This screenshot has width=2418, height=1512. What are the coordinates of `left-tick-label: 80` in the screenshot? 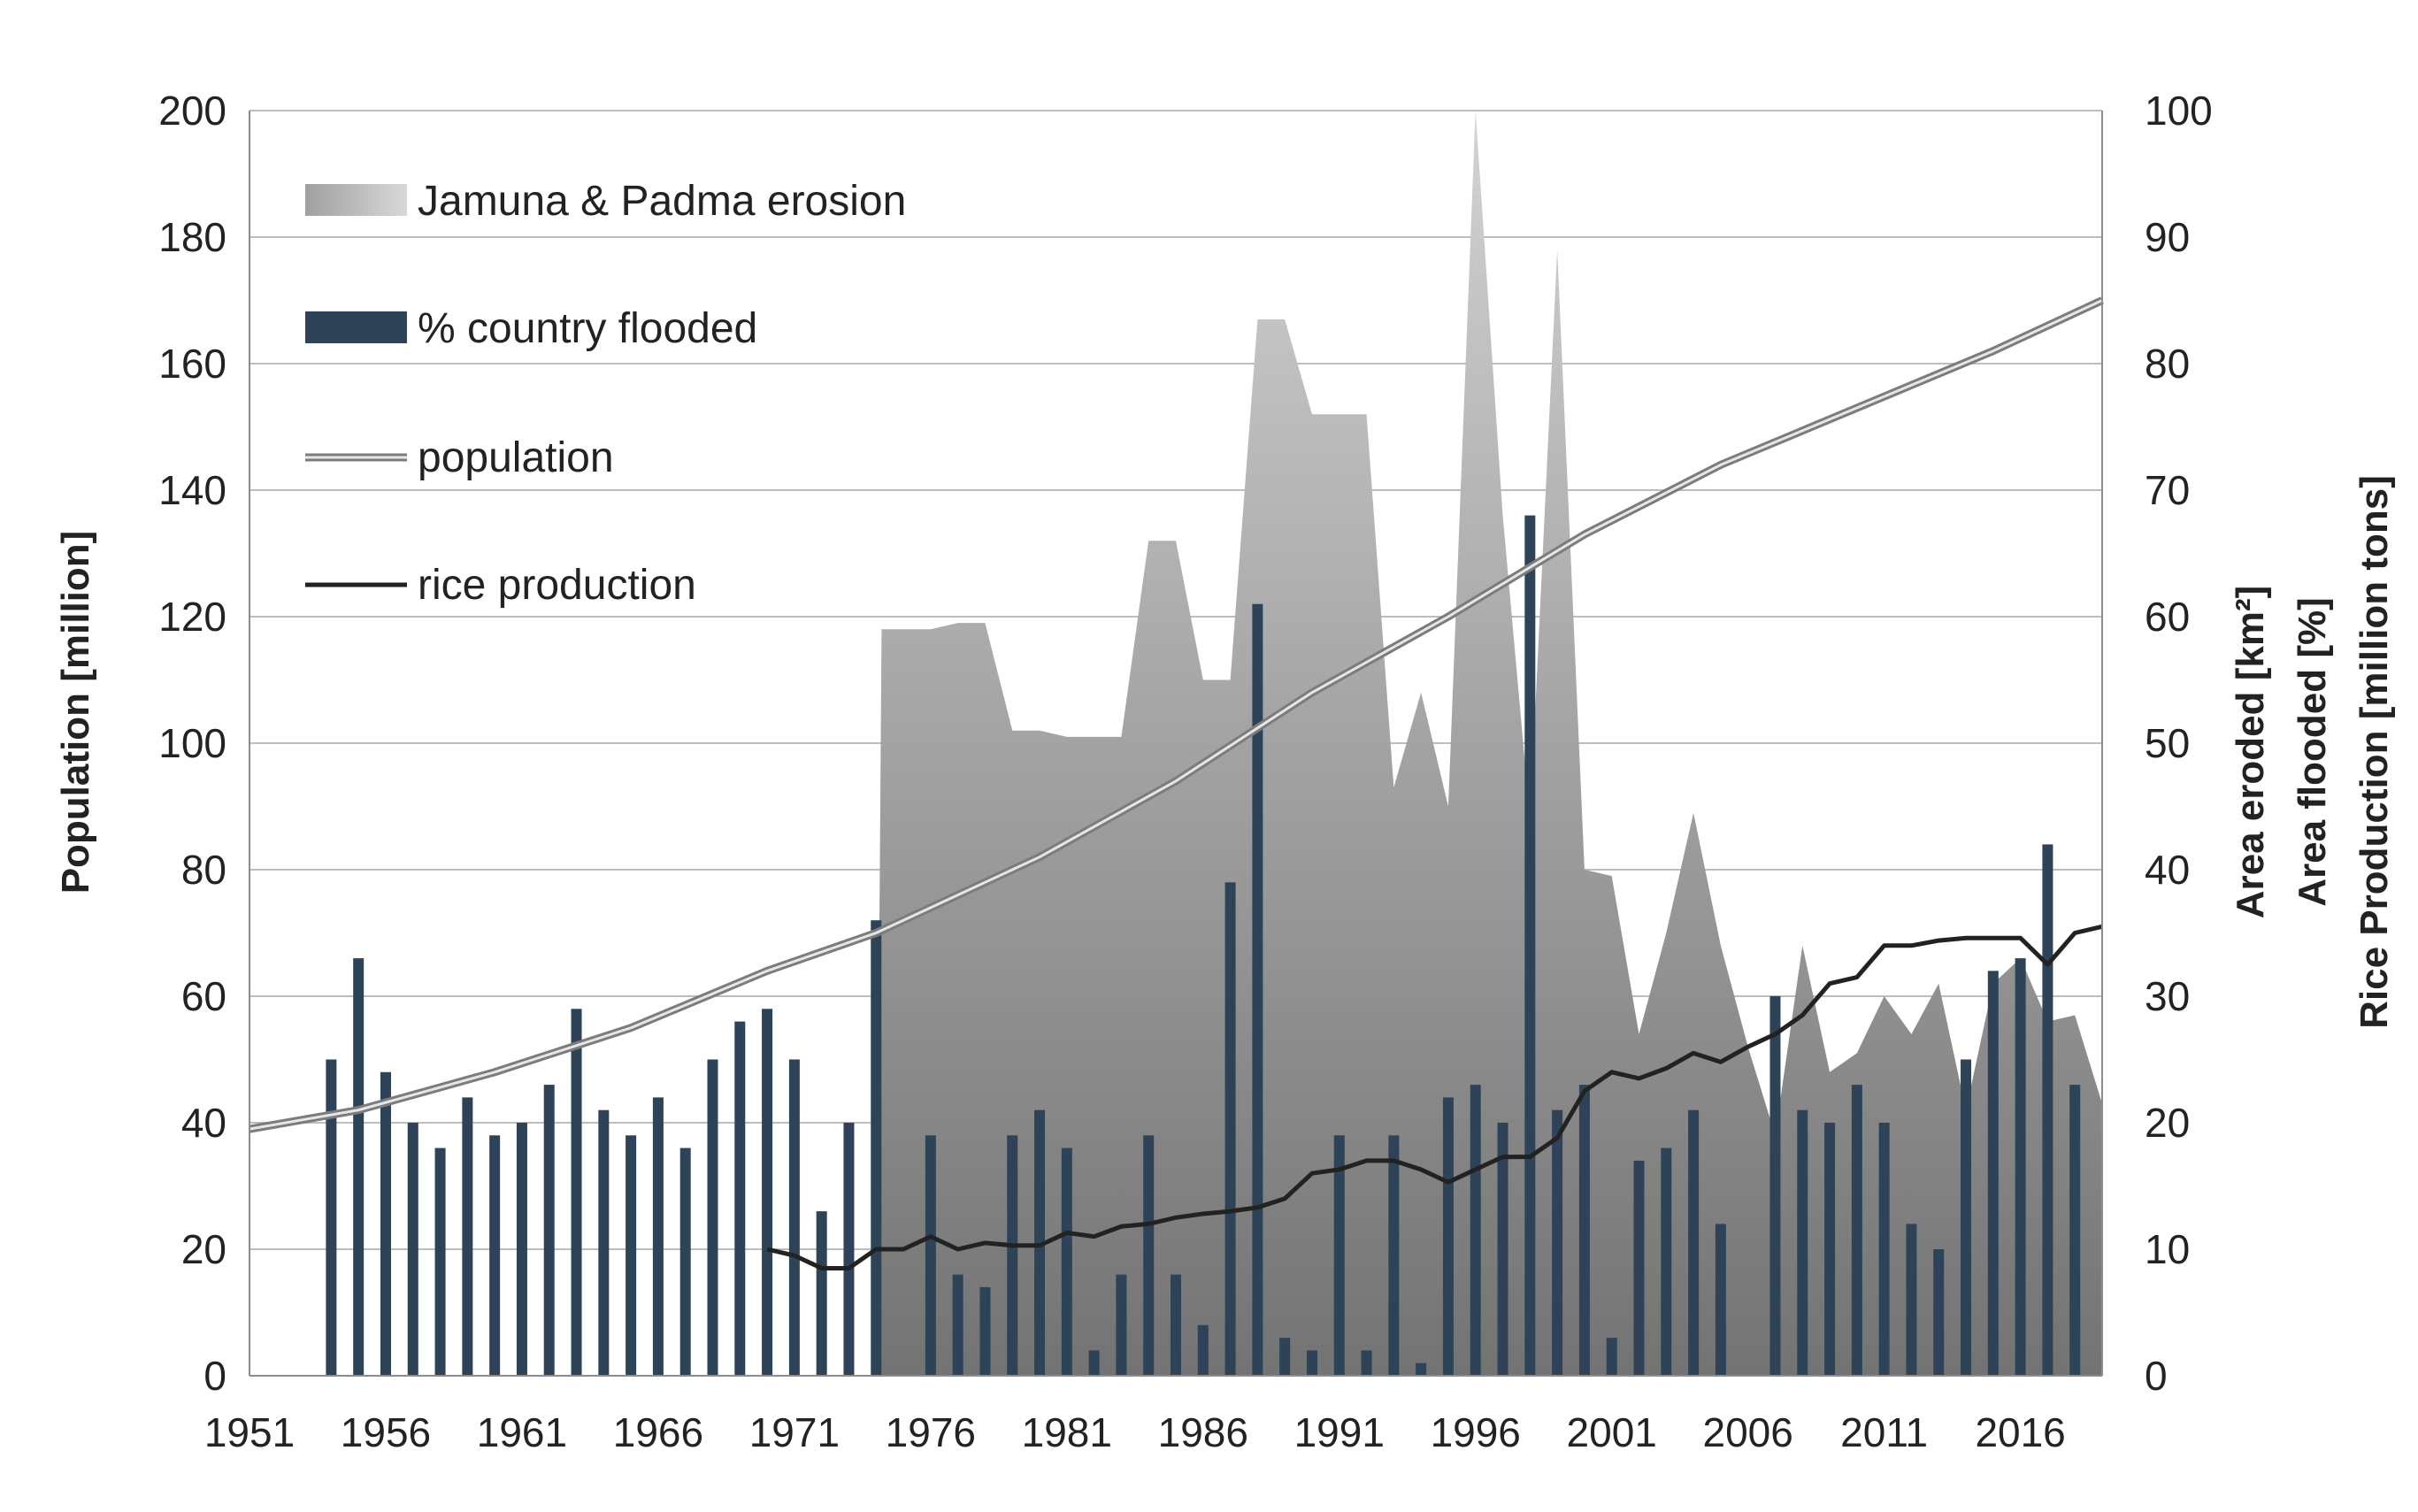 It's located at (203, 870).